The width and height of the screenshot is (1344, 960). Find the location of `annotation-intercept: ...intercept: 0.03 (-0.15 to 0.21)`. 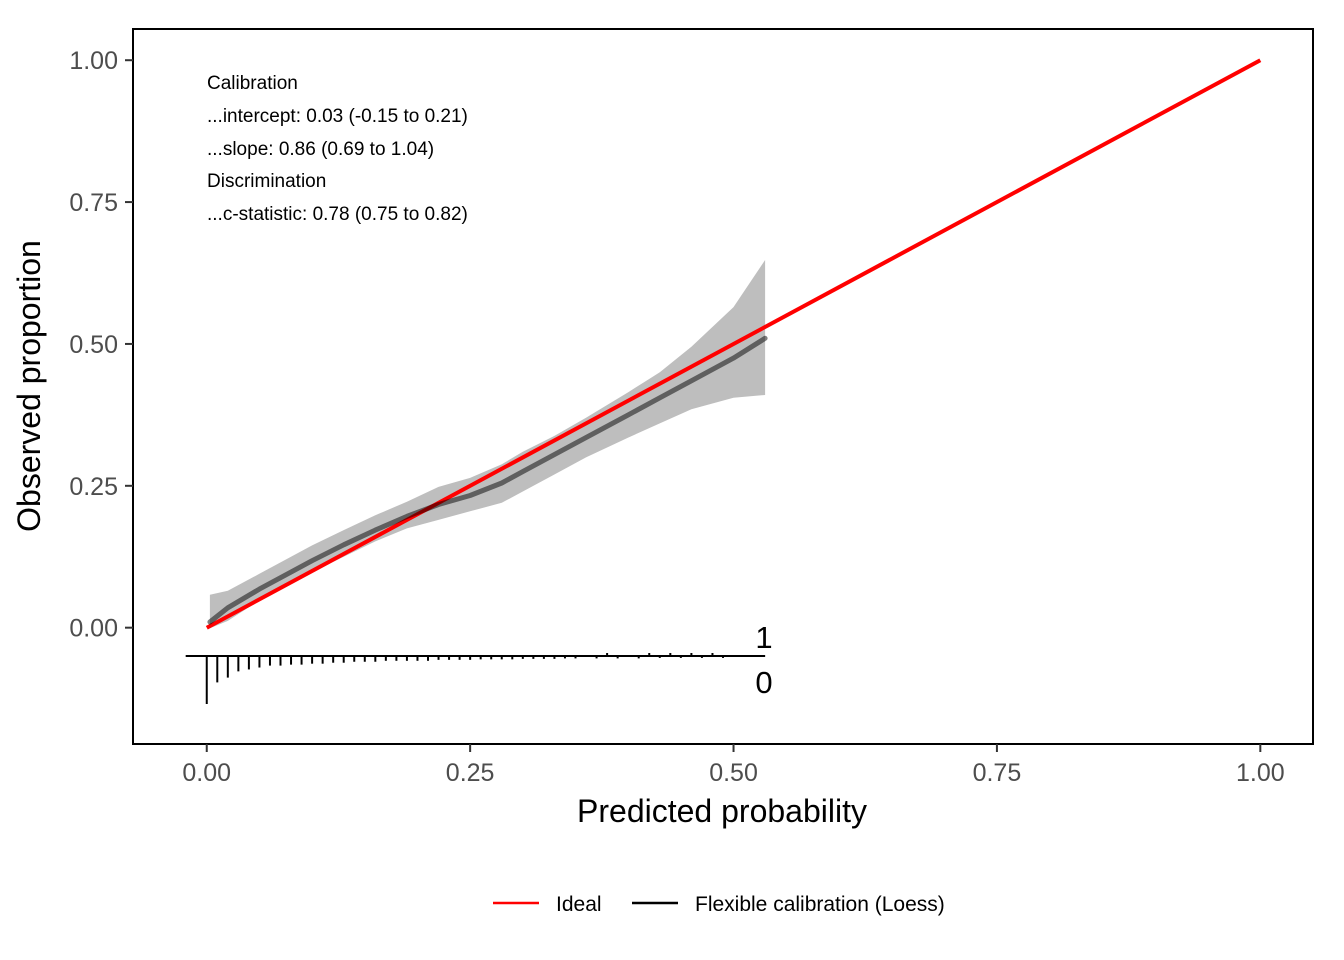

annotation-intercept: ...intercept: 0.03 (-0.15 to 0.21) is located at coordinates (337, 116).